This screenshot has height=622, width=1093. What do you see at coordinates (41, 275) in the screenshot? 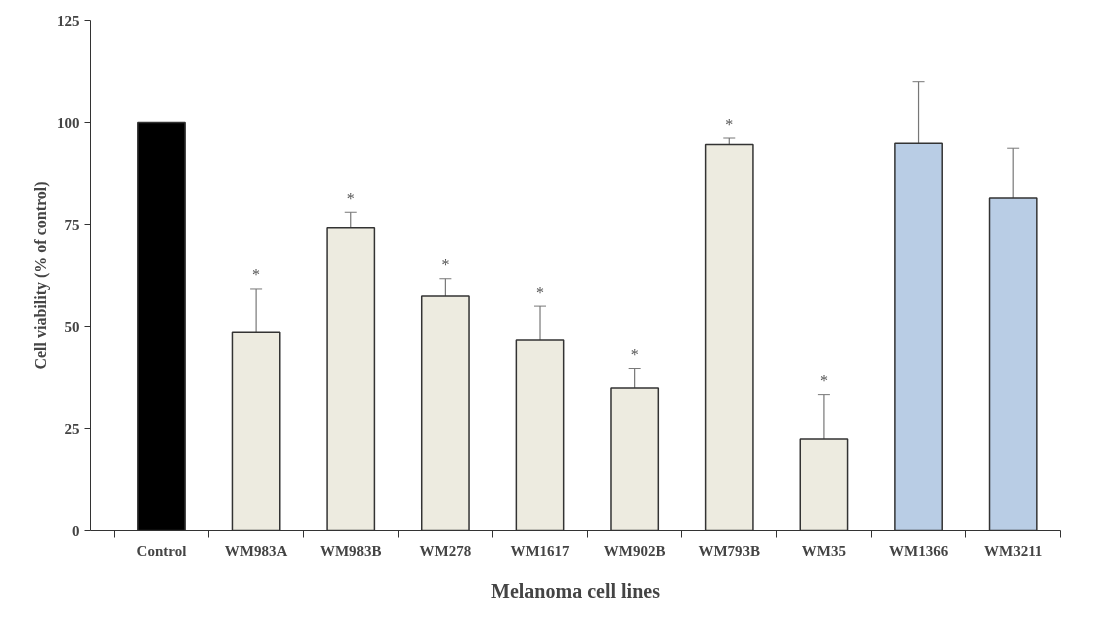
I see `y-axis-title: Cell viability (% of control)` at bounding box center [41, 275].